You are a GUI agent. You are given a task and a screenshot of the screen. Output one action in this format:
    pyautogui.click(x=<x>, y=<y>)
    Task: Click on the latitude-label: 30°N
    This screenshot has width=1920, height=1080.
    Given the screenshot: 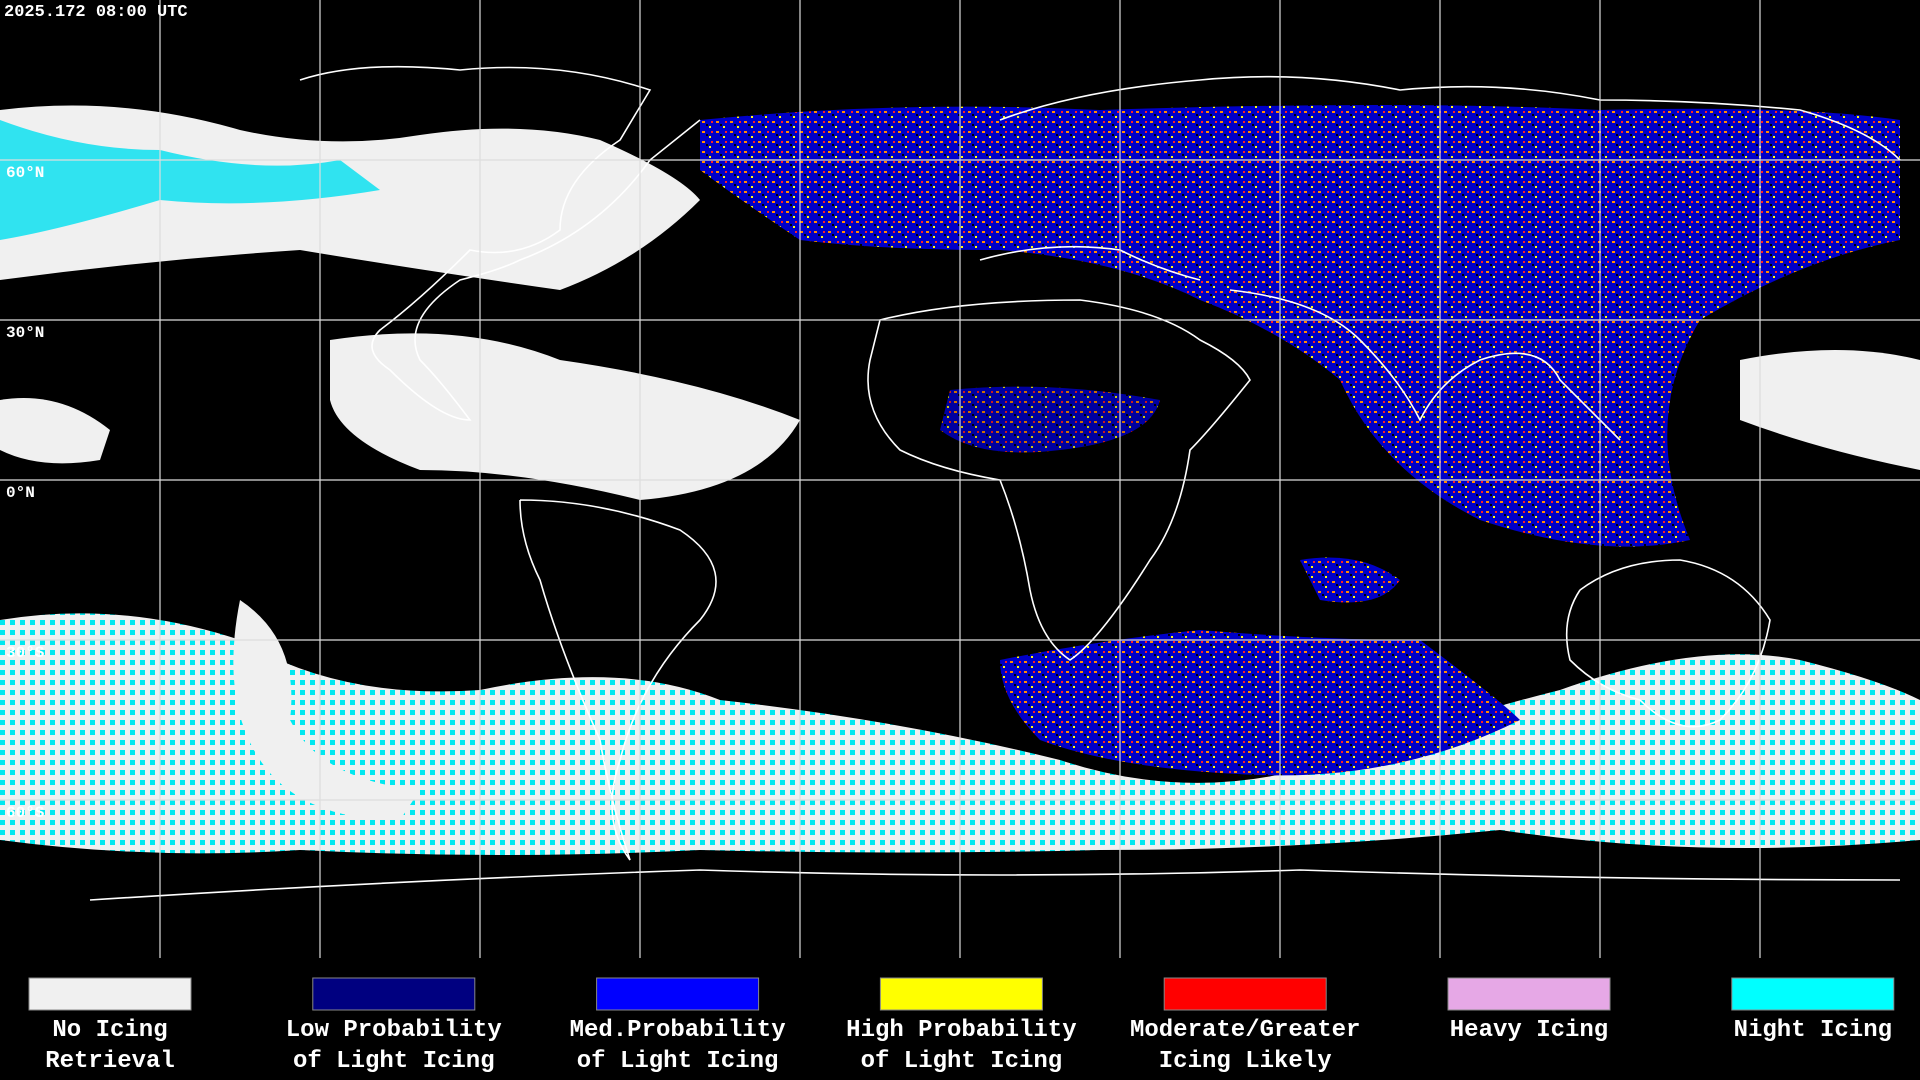 What is the action you would take?
    pyautogui.click(x=25, y=333)
    